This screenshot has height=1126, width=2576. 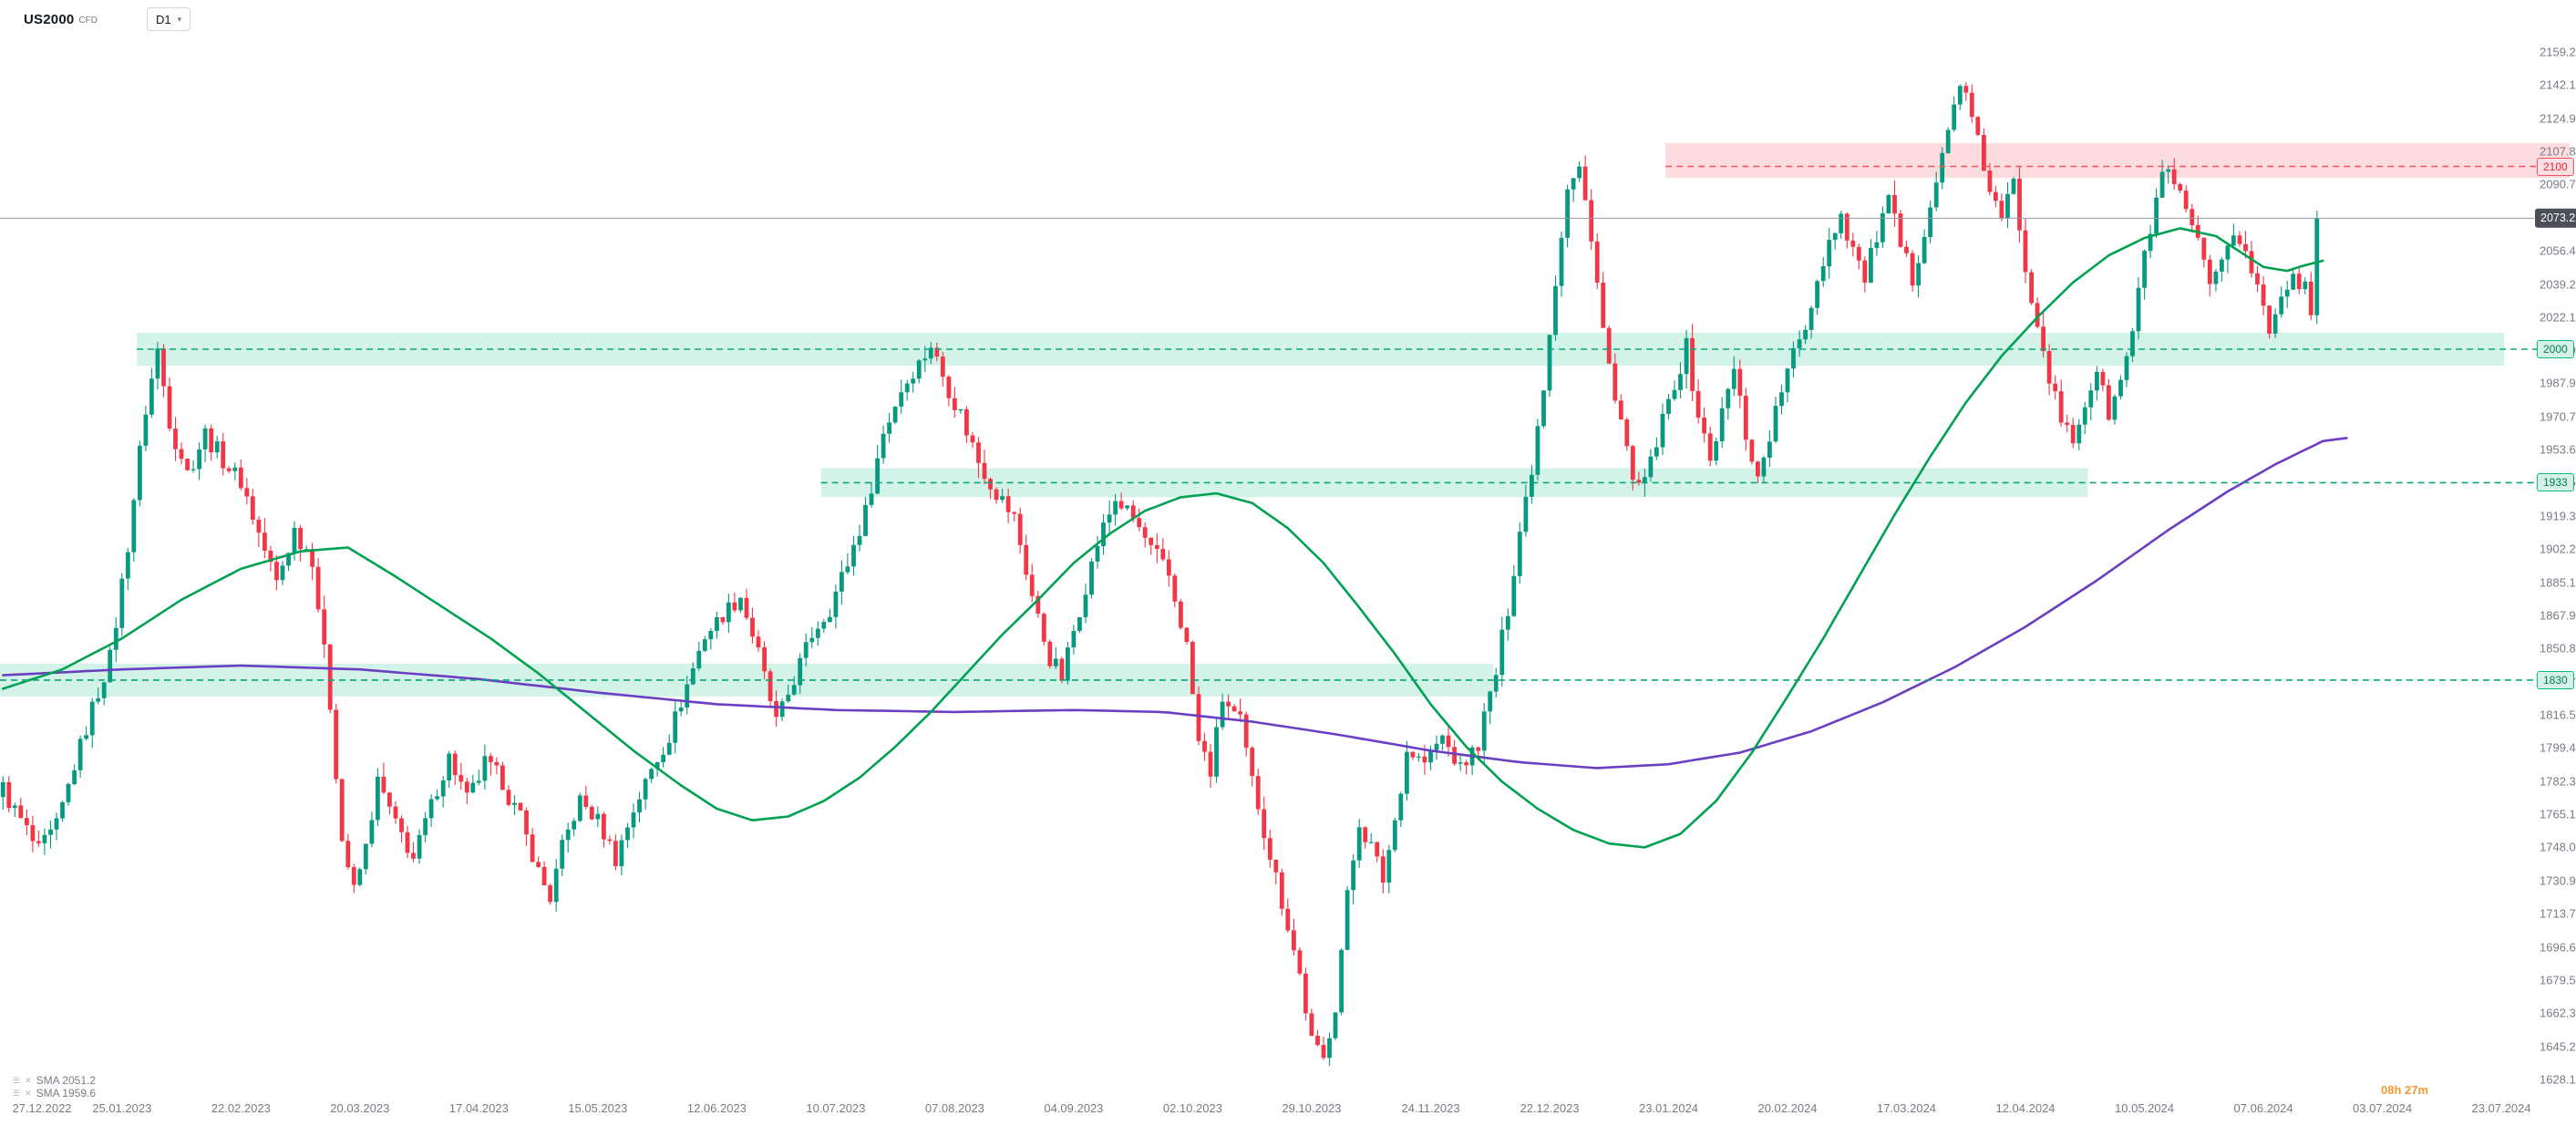 I want to click on indicator-row-sma-slow: ☰ ✕ SMA 1959.6, so click(x=54, y=1094).